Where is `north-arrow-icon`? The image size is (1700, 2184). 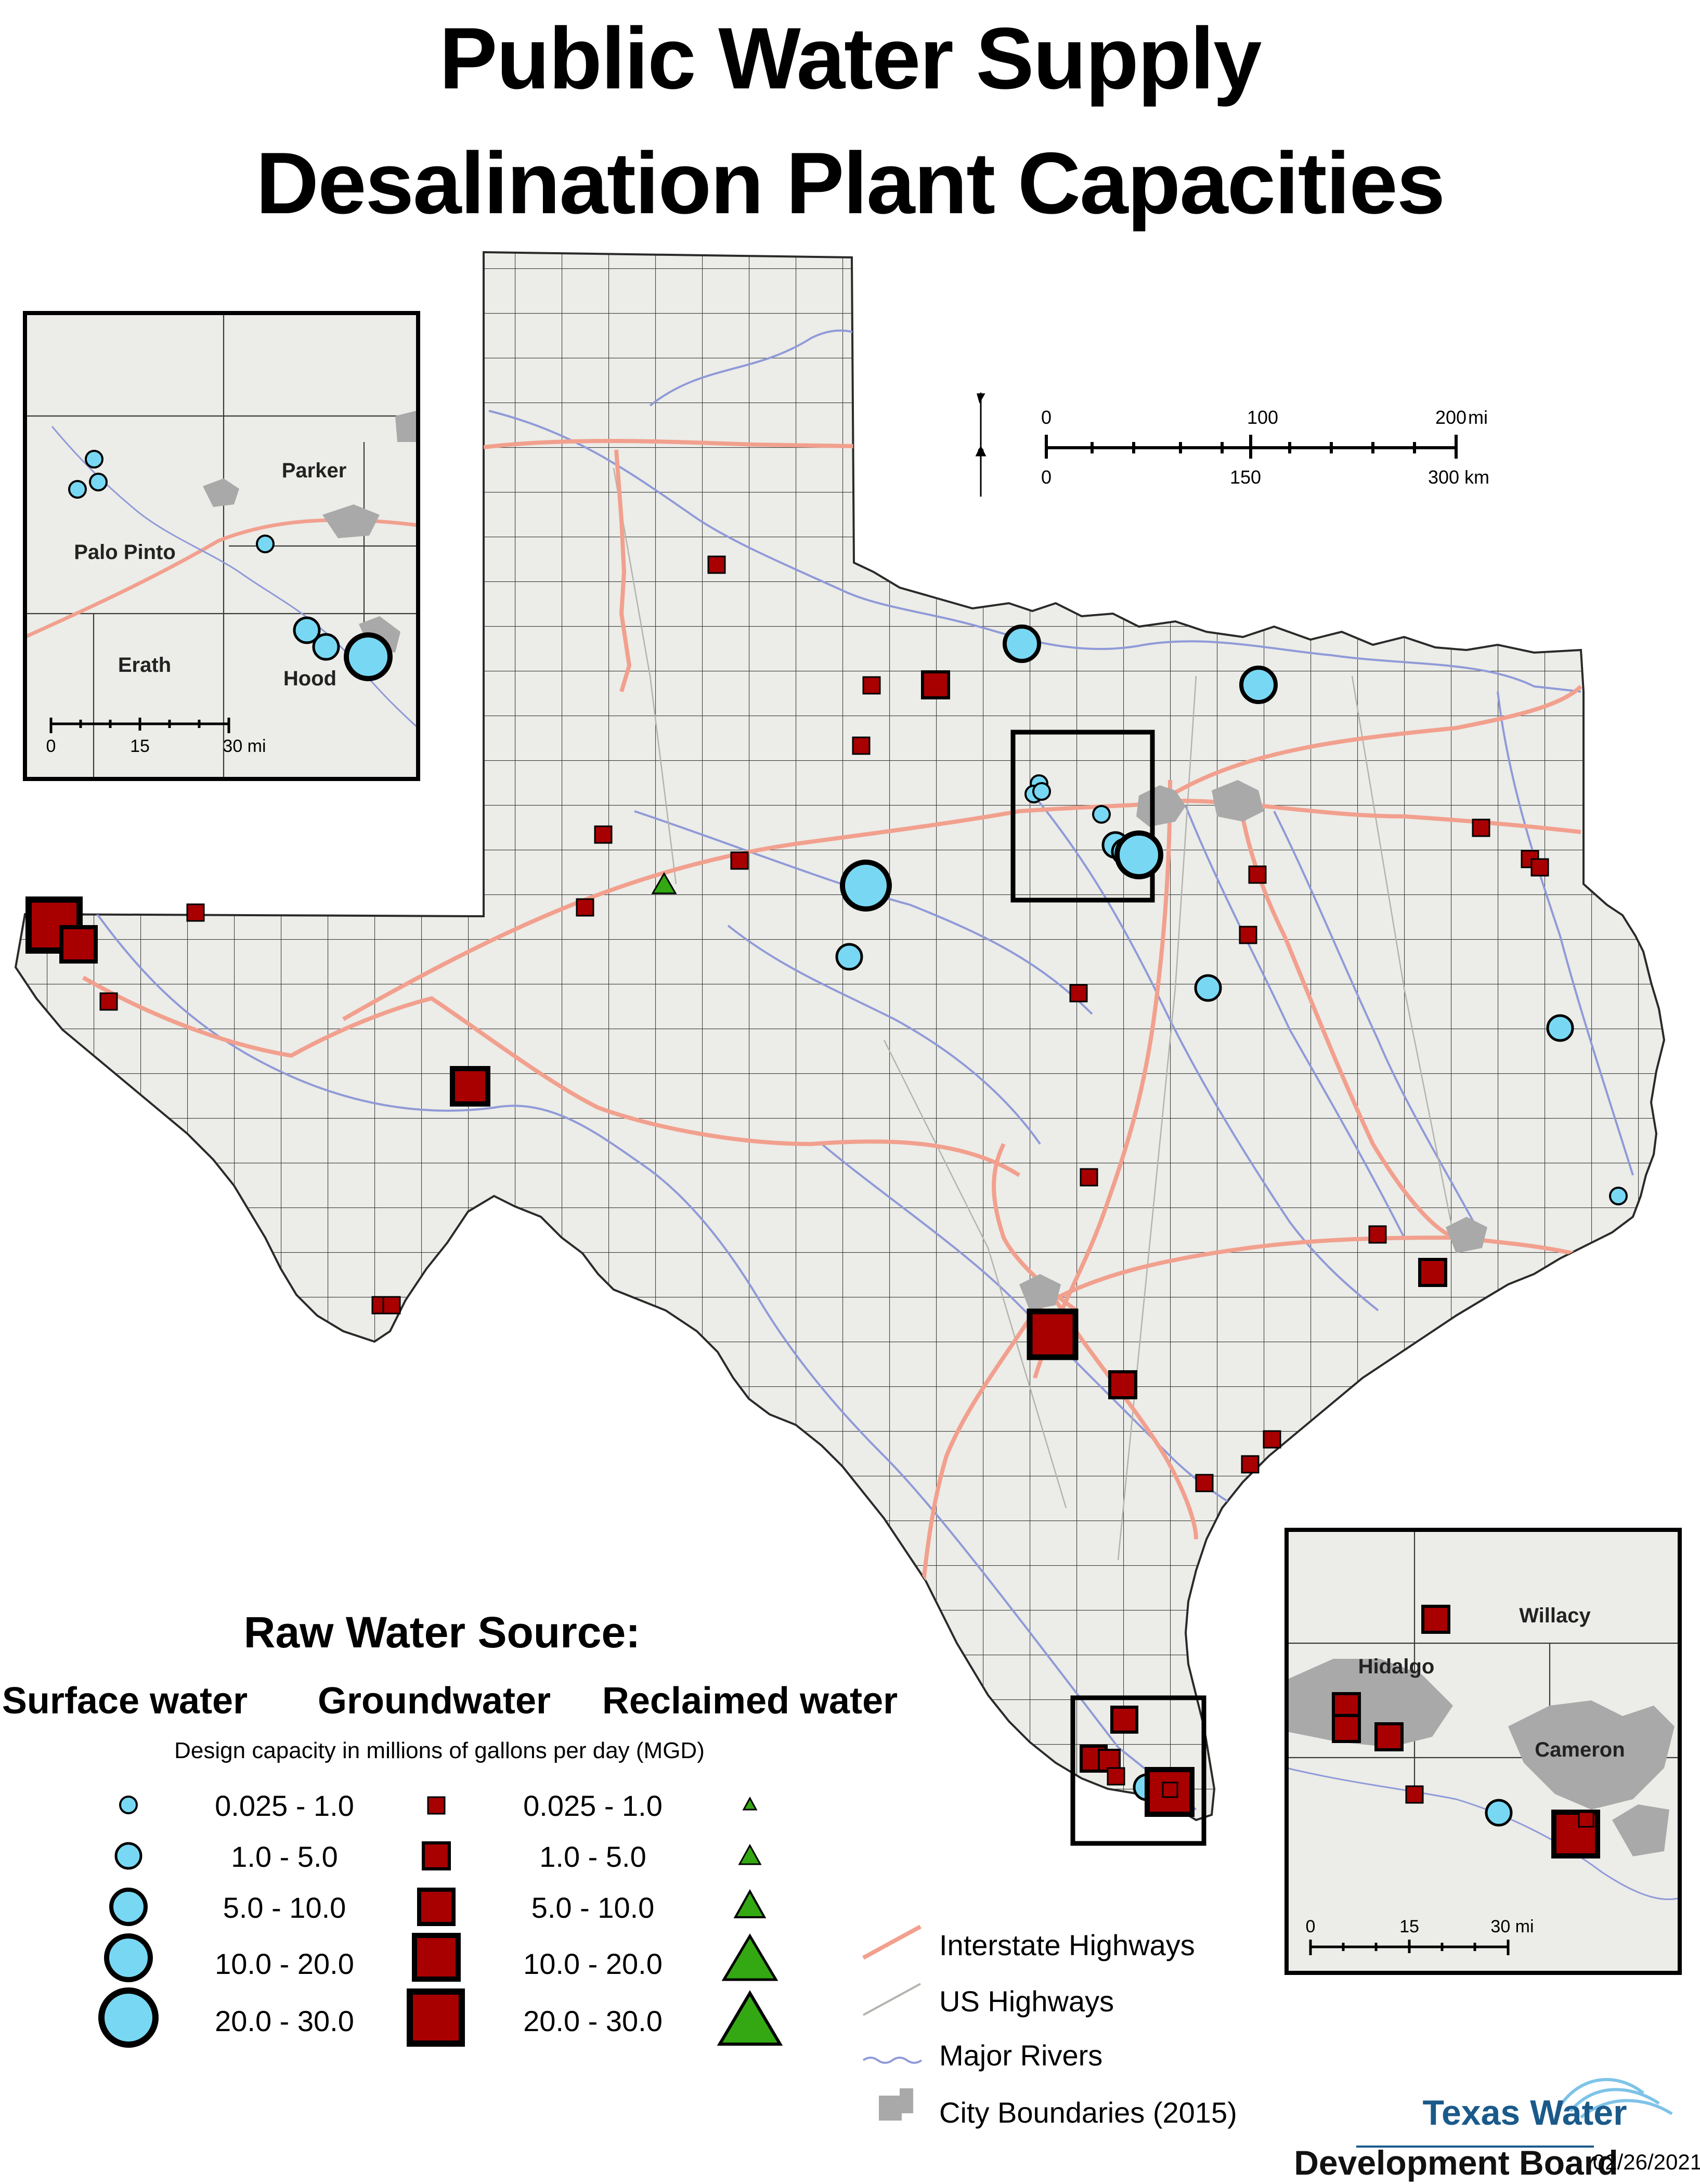
north-arrow-icon is located at coordinates (981, 445).